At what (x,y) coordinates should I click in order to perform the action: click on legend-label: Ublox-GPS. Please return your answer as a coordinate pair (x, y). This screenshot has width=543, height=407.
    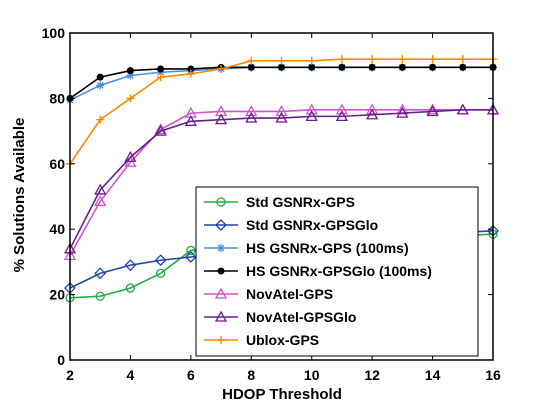
    Looking at the image, I should click on (282, 340).